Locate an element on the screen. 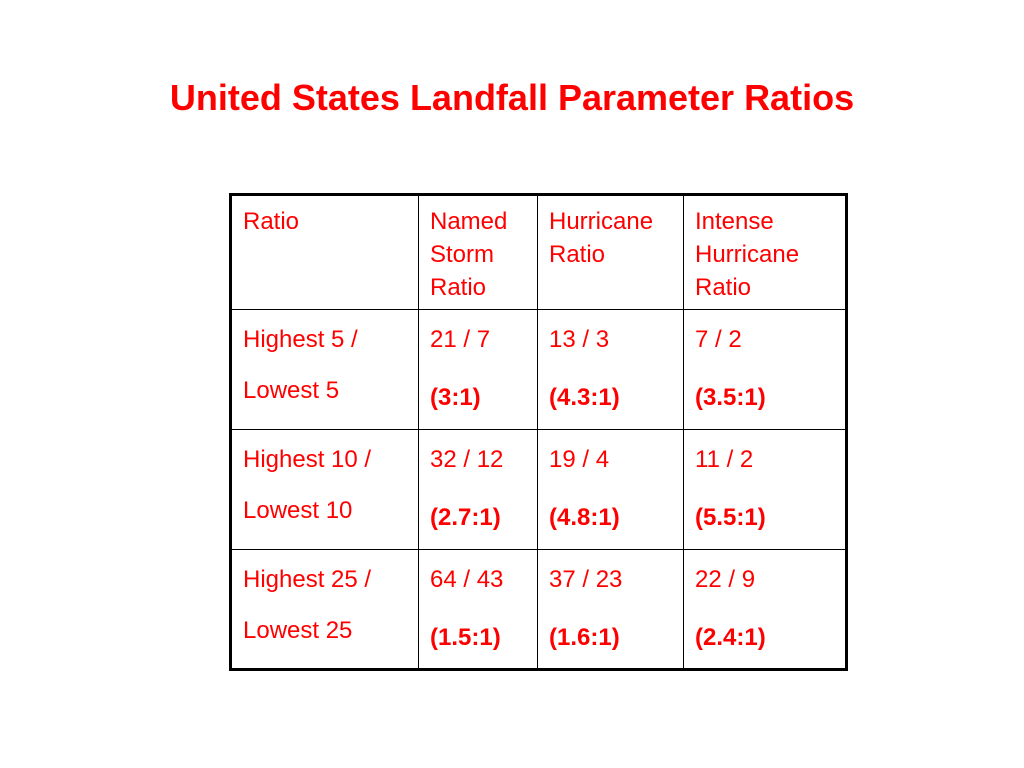 The width and height of the screenshot is (1024, 768). row-label: Highest 25 / Lowest 25 is located at coordinates (324, 609).